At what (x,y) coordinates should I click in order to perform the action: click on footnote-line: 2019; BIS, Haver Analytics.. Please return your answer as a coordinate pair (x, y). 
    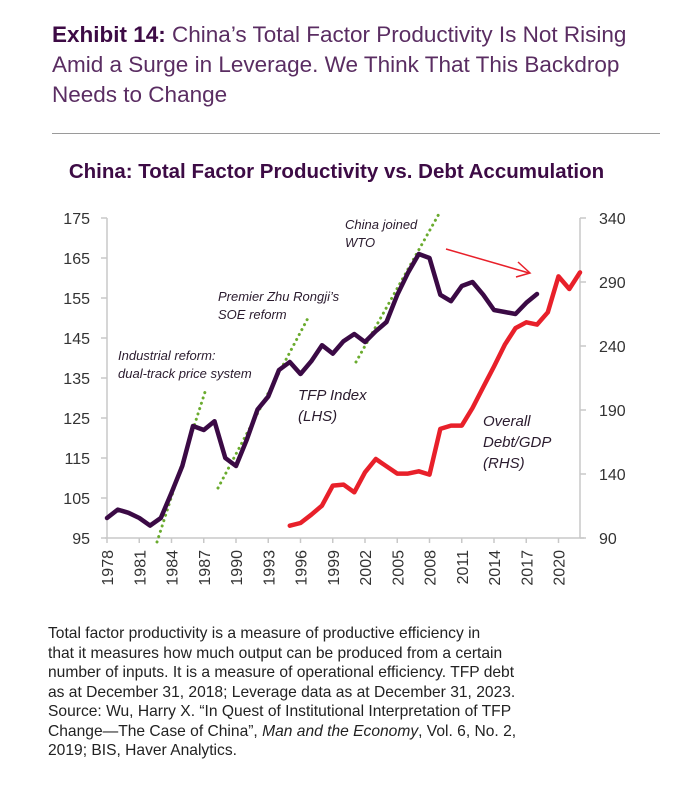
    Looking at the image, I should click on (142, 750).